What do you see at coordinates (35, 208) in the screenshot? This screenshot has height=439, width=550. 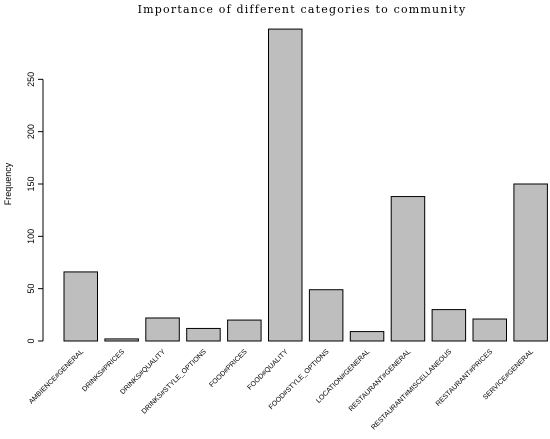 I see `y-axis: 0 50 100 150 200 250` at bounding box center [35, 208].